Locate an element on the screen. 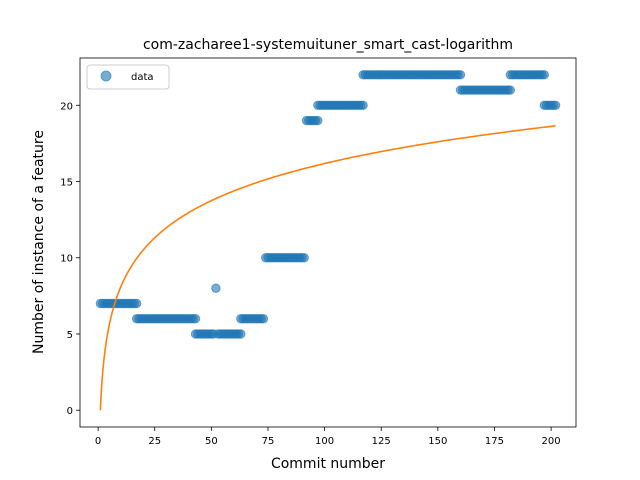 This screenshot has height=480, width=640. x-axis-label: Commit number is located at coordinates (328, 464).